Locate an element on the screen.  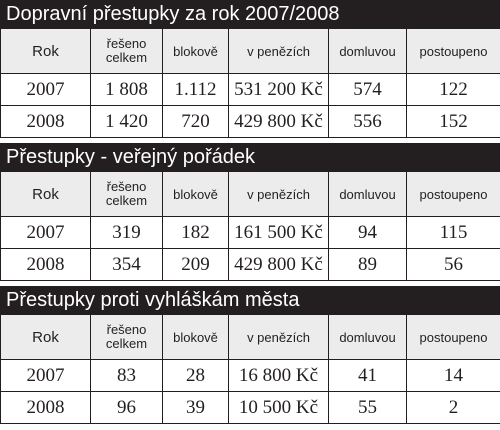
cell-domluvou: 556 is located at coordinates (367, 121).